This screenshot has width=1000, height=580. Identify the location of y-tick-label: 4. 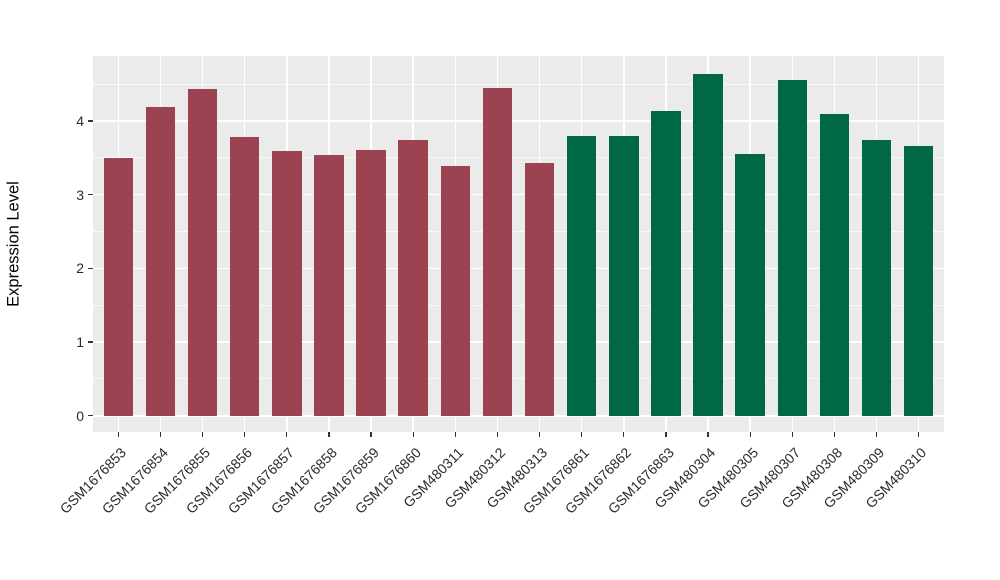
(80, 120).